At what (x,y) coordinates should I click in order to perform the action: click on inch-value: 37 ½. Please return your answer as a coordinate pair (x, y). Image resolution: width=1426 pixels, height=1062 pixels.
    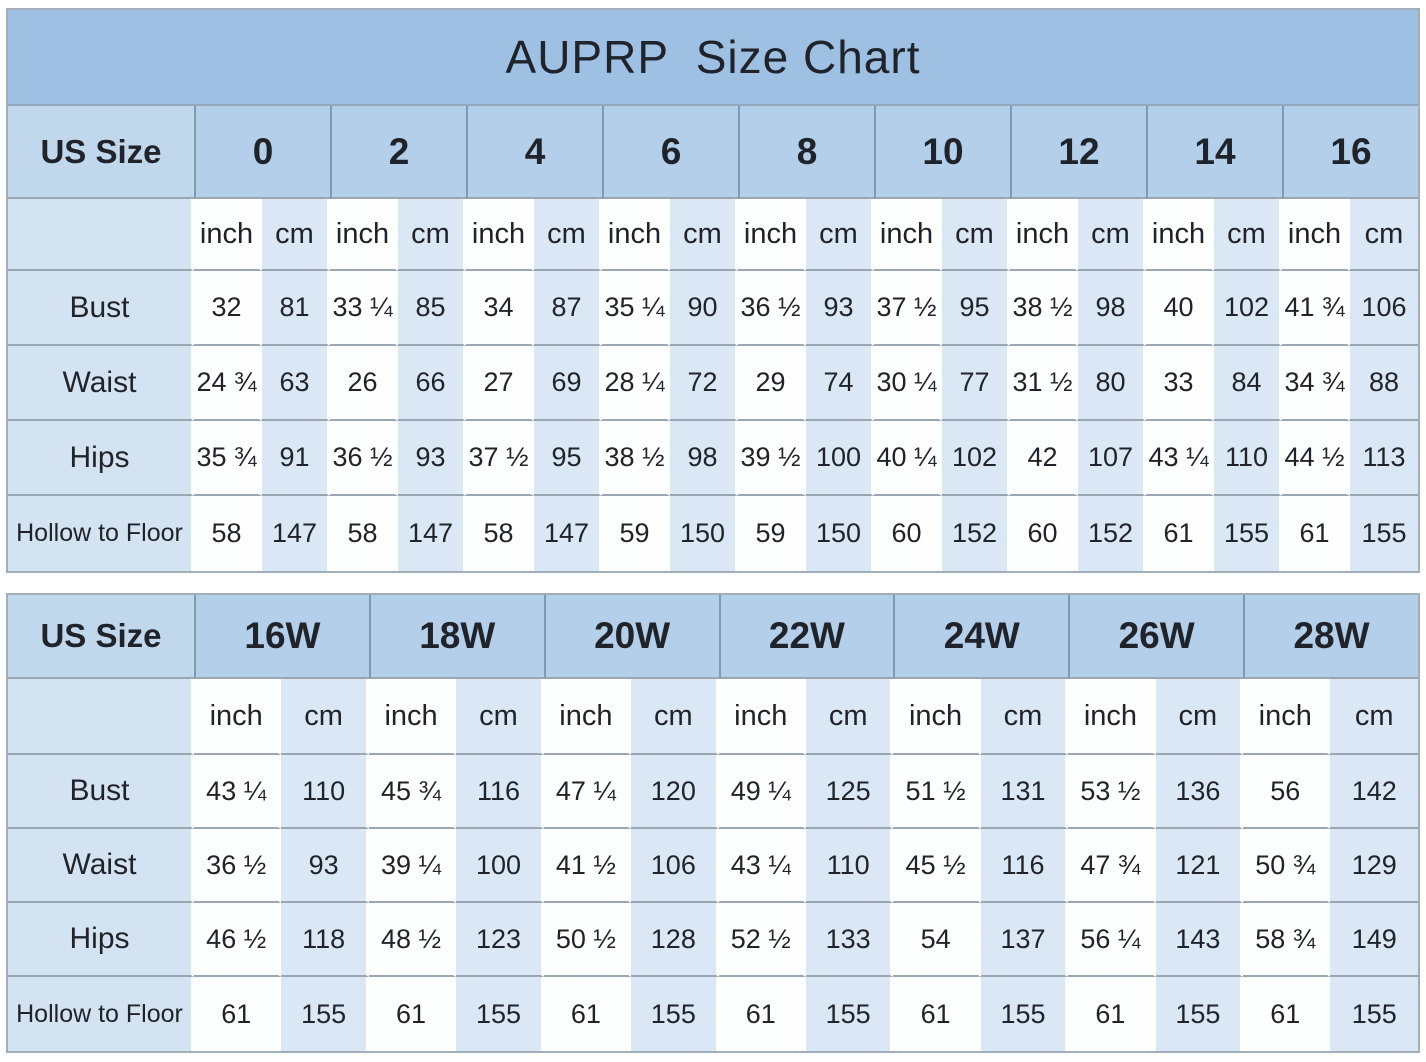
    Looking at the image, I should click on (908, 308).